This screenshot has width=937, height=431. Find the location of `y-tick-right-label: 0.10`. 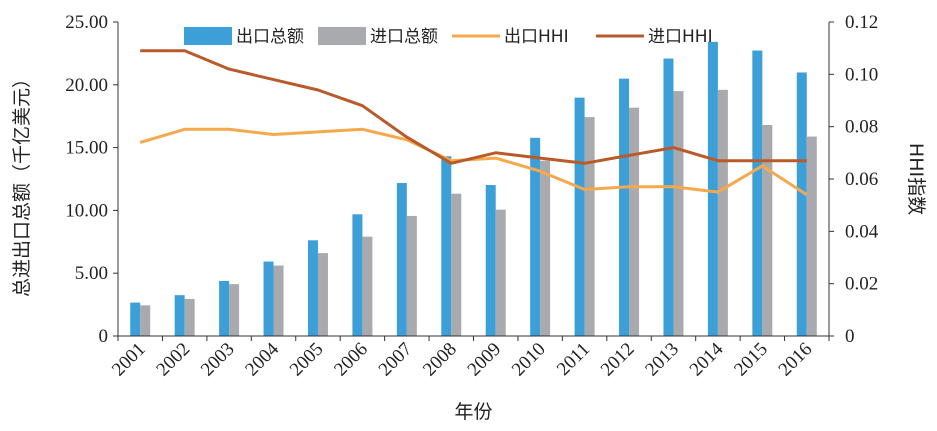

y-tick-right-label: 0.10 is located at coordinates (861, 74).